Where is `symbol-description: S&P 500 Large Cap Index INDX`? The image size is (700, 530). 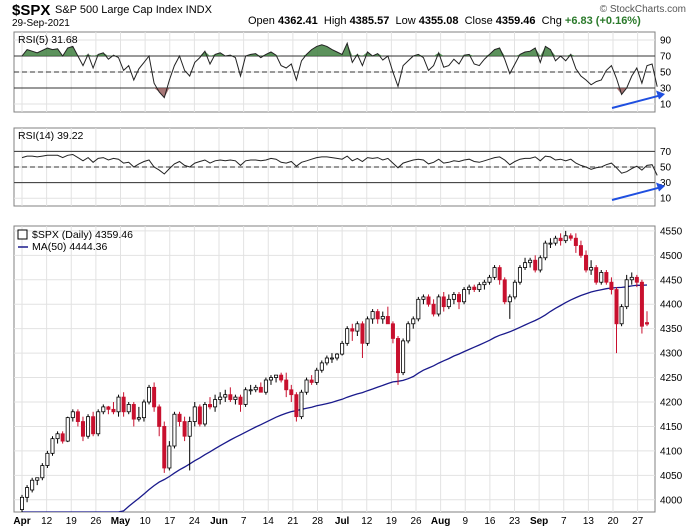 symbol-description: S&P 500 Large Cap Index INDX is located at coordinates (133, 10).